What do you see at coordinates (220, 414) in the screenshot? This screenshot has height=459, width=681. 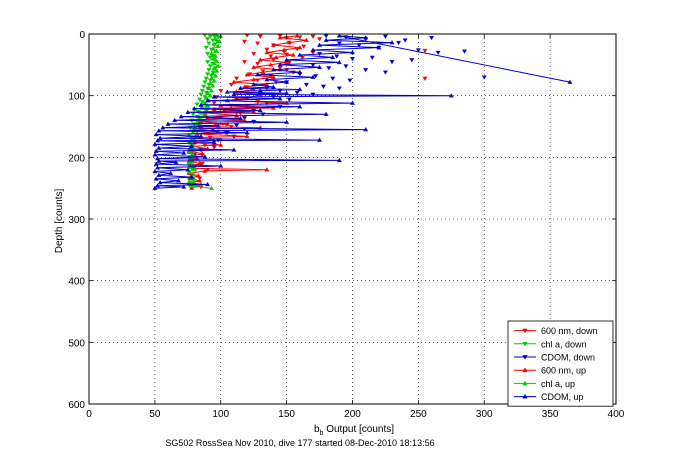 I see `x-tick-label: 100` at bounding box center [220, 414].